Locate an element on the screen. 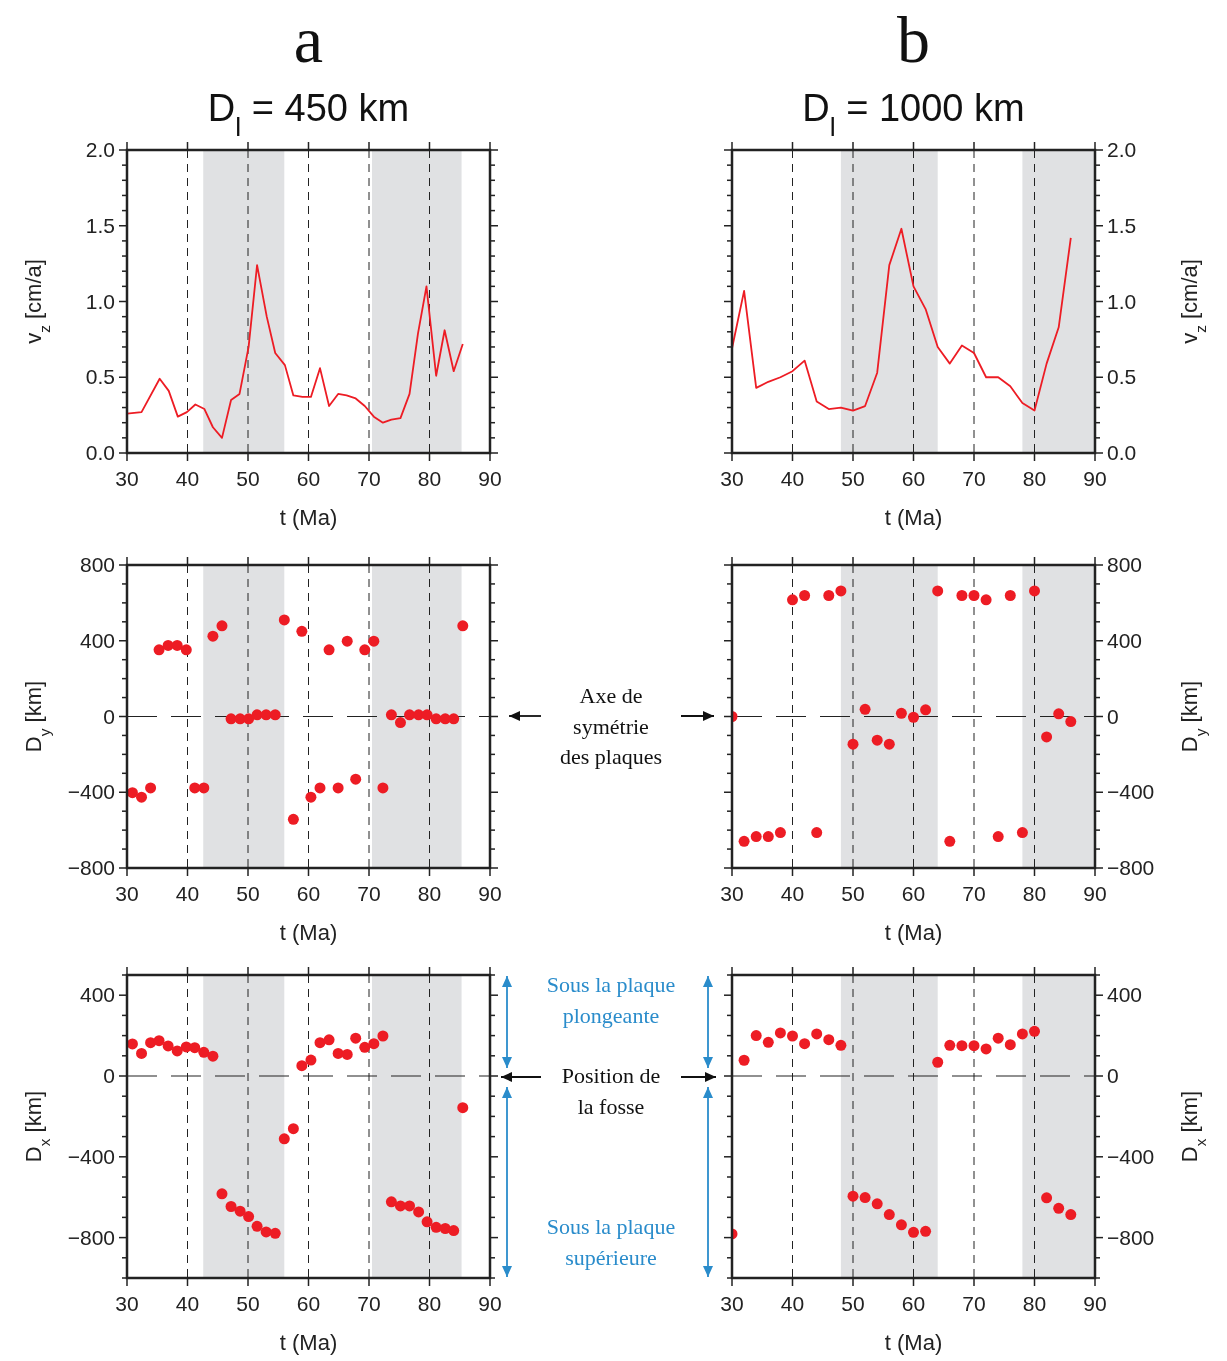 The width and height of the screenshot is (1227, 1361). y2-tick-label: 0.5 is located at coordinates (1122, 377).